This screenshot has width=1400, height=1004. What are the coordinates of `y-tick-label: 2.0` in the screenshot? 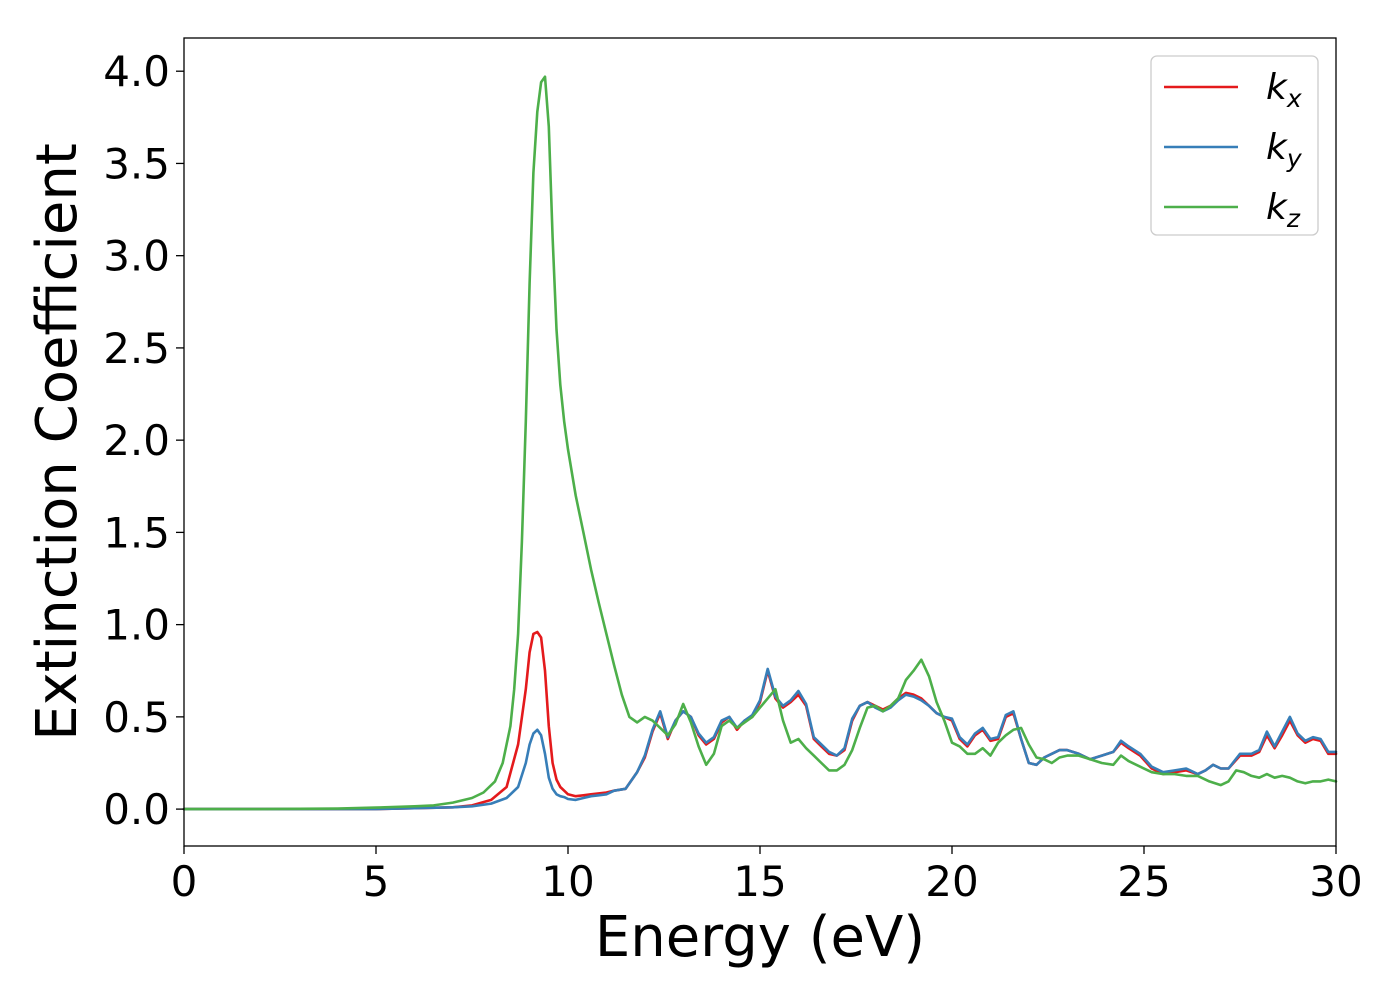 It's located at (136, 440).